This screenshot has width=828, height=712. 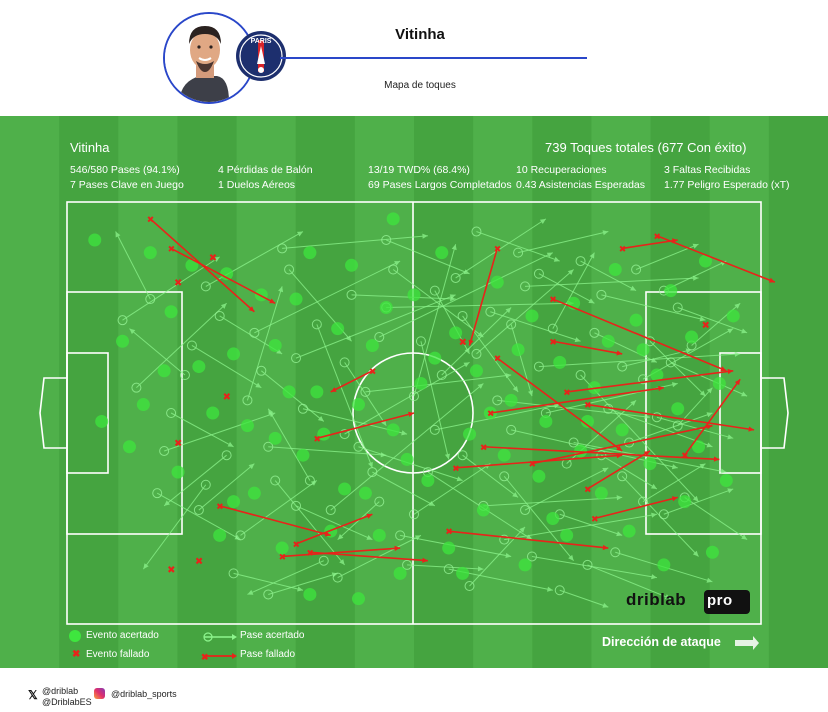 I want to click on stat-passes: 546/580 Pases (94.1%), so click(x=125, y=170).